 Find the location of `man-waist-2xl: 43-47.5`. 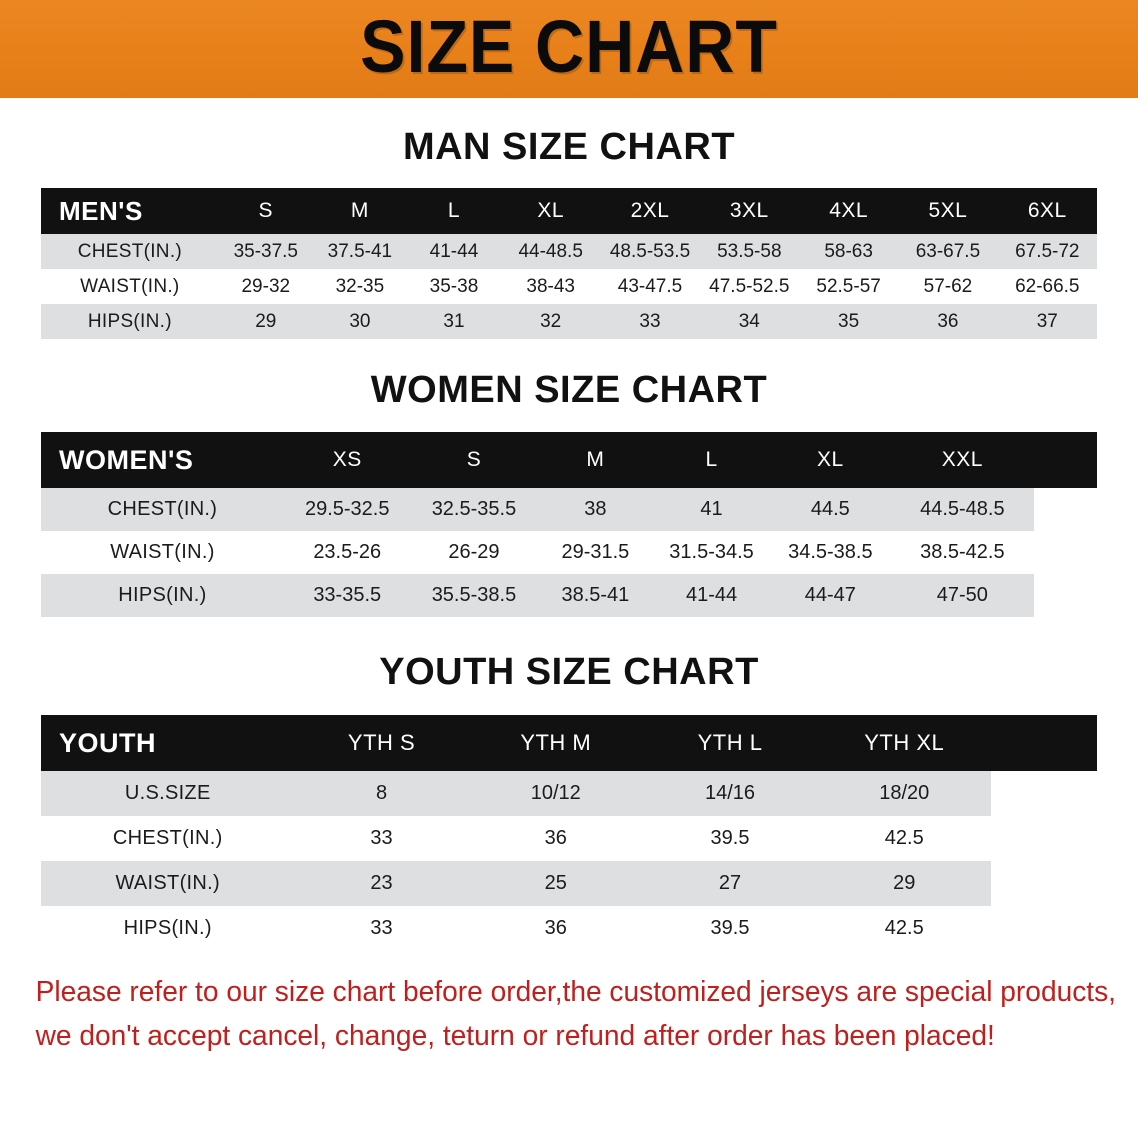

man-waist-2xl: 43-47.5 is located at coordinates (650, 286).